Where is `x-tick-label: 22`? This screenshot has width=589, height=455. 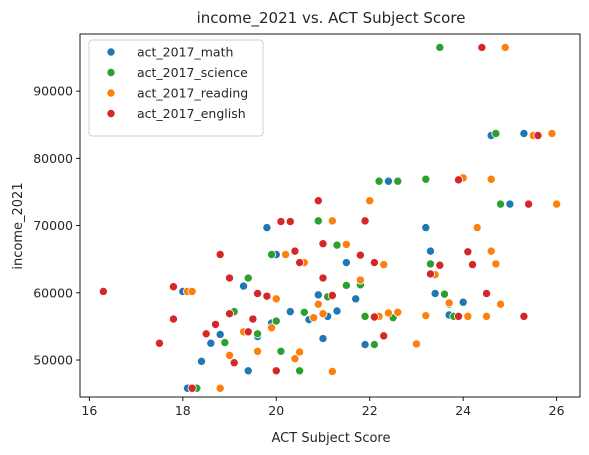
x-tick-label: 22 is located at coordinates (370, 410).